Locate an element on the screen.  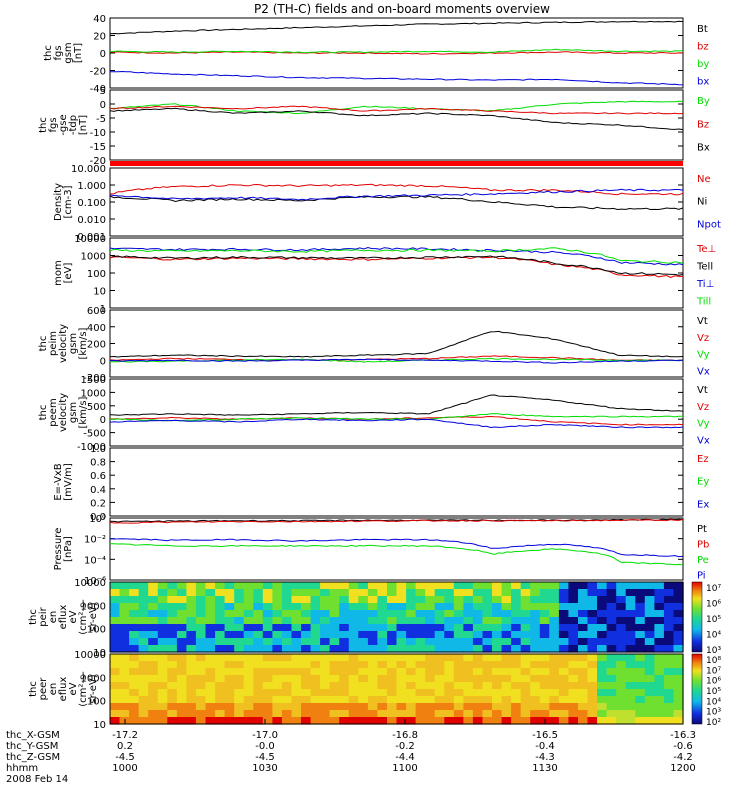
y-tick-label: 10⁻⁶ is located at coordinates (95, 581).